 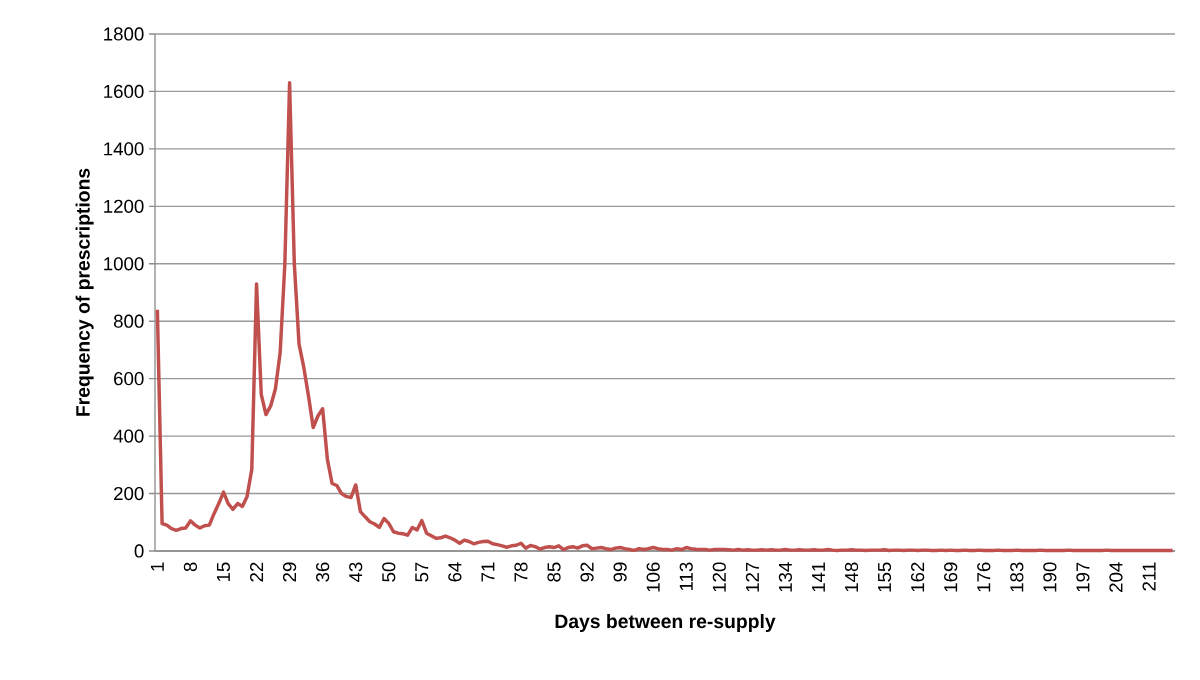 What do you see at coordinates (289, 572) in the screenshot?
I see `x-tick-label: 29` at bounding box center [289, 572].